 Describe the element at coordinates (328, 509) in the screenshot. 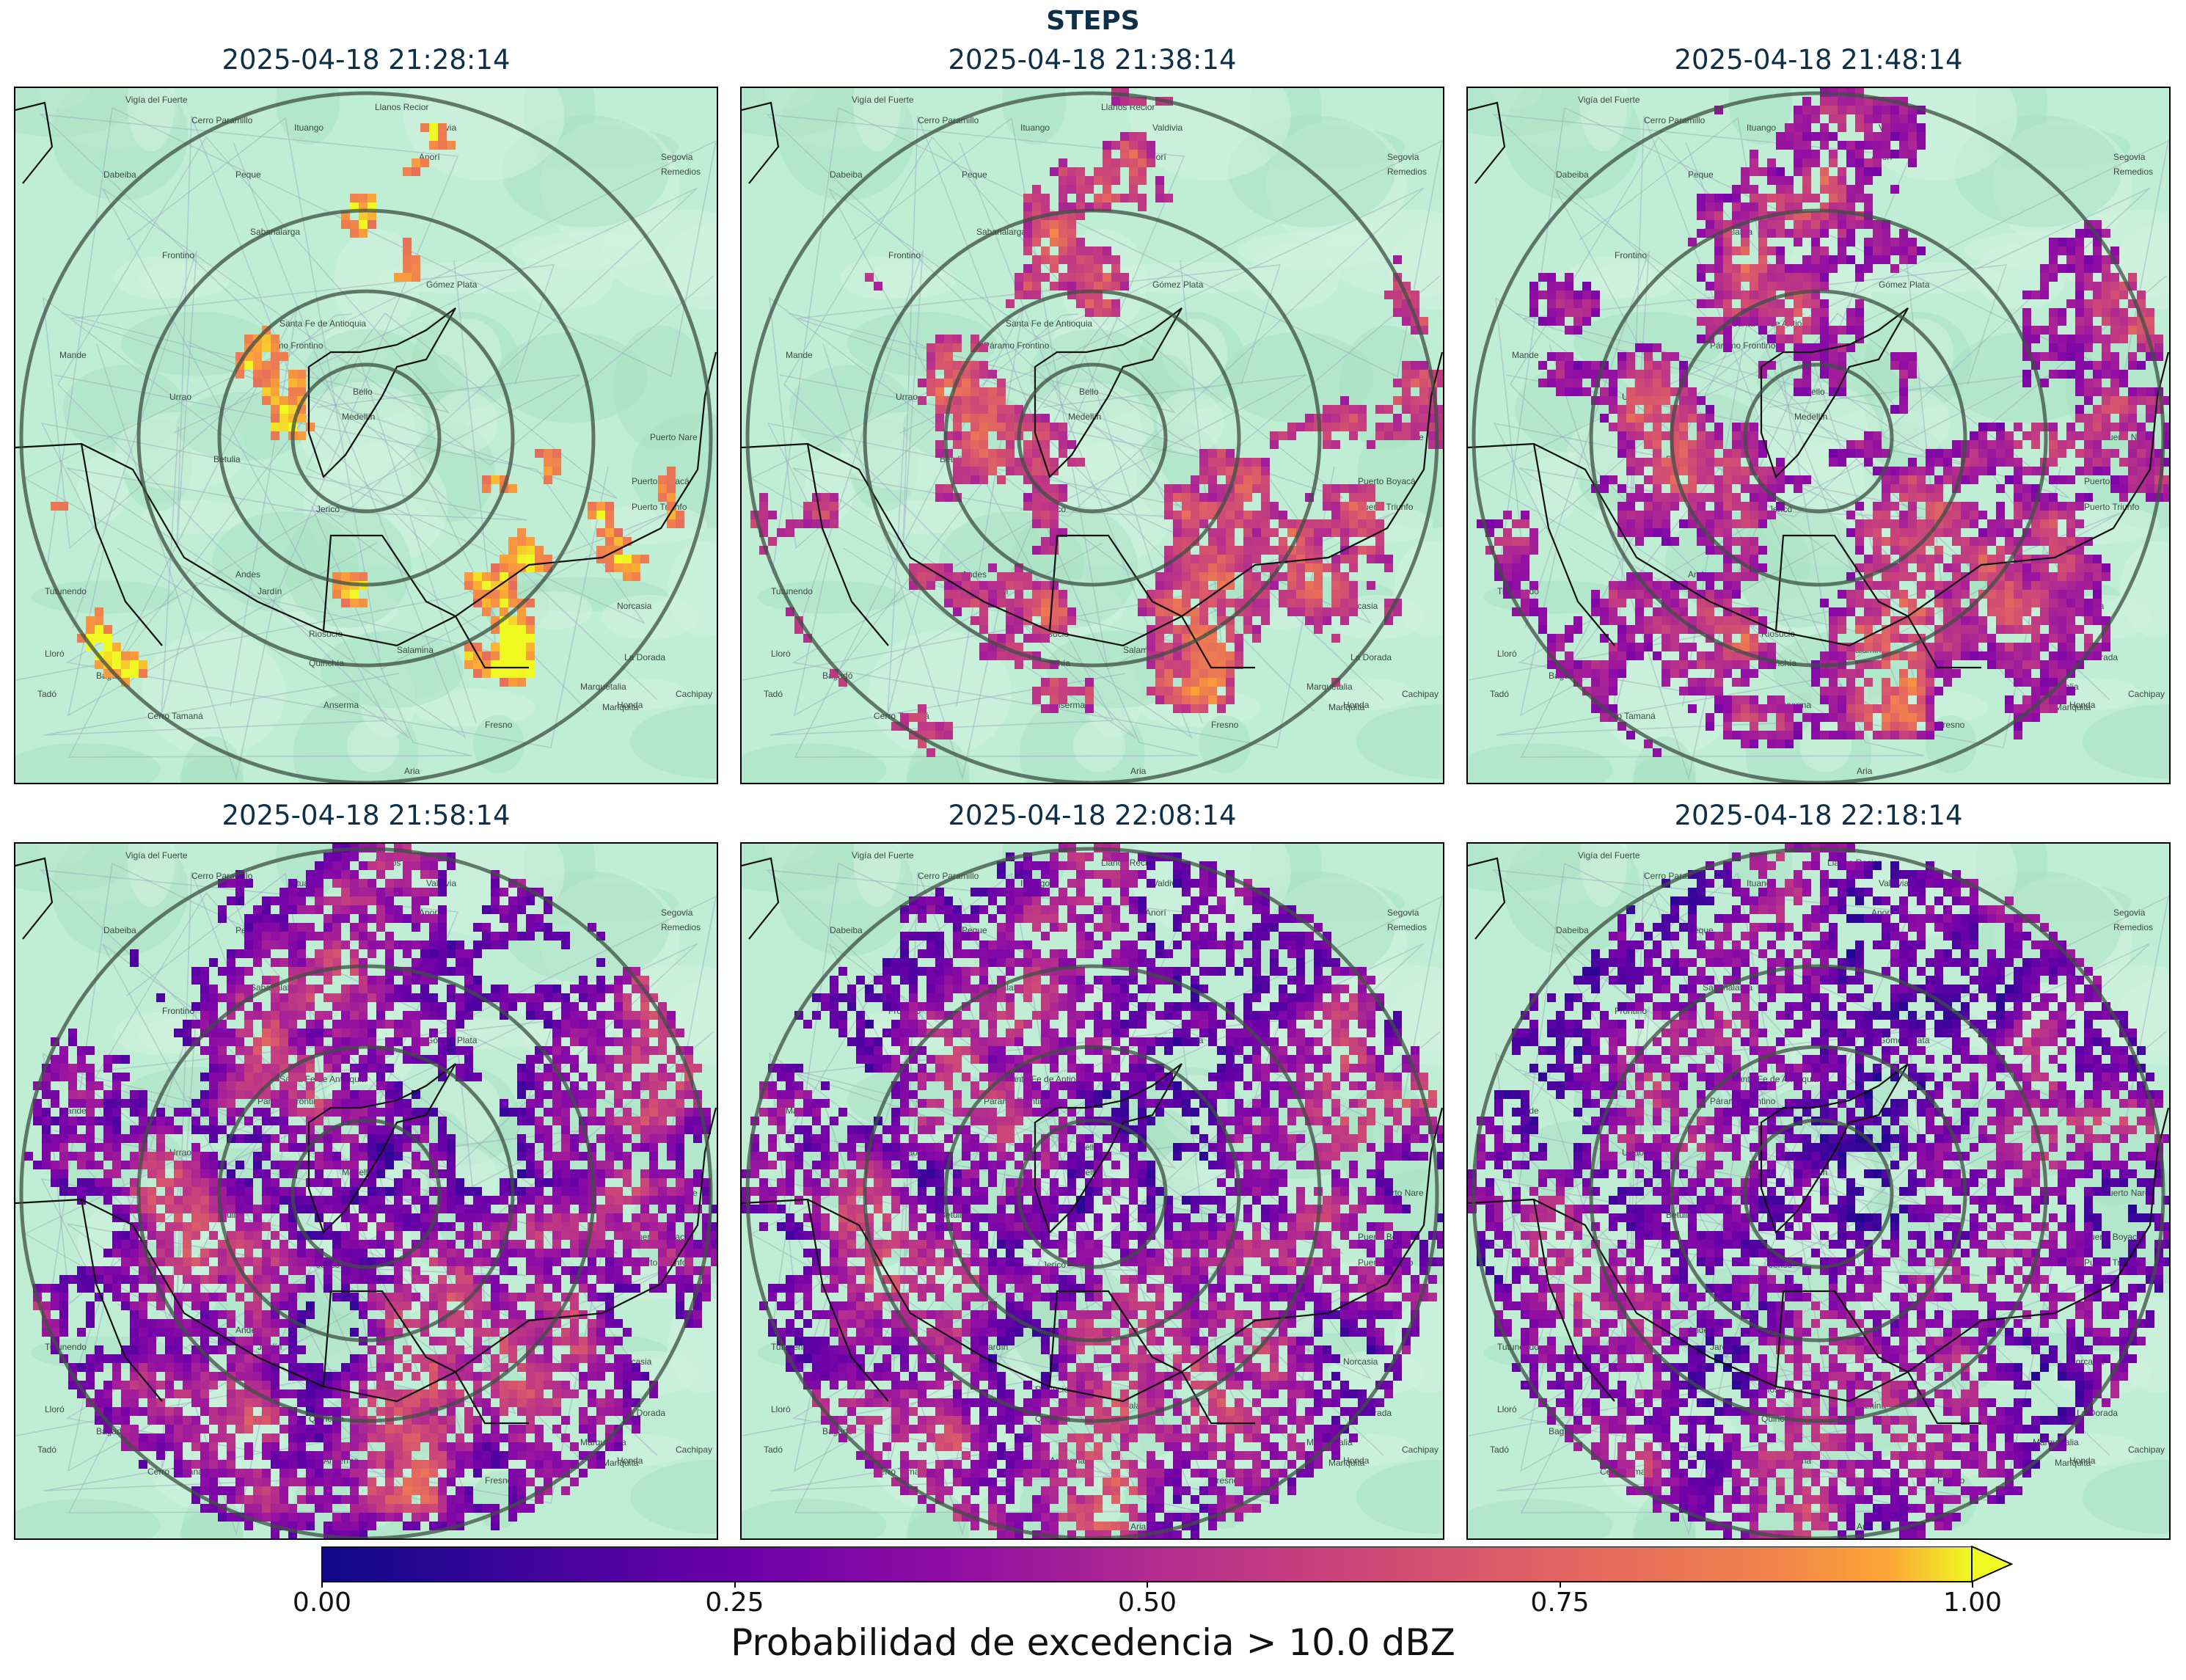

I see `map-place-label: Jericó` at that location.